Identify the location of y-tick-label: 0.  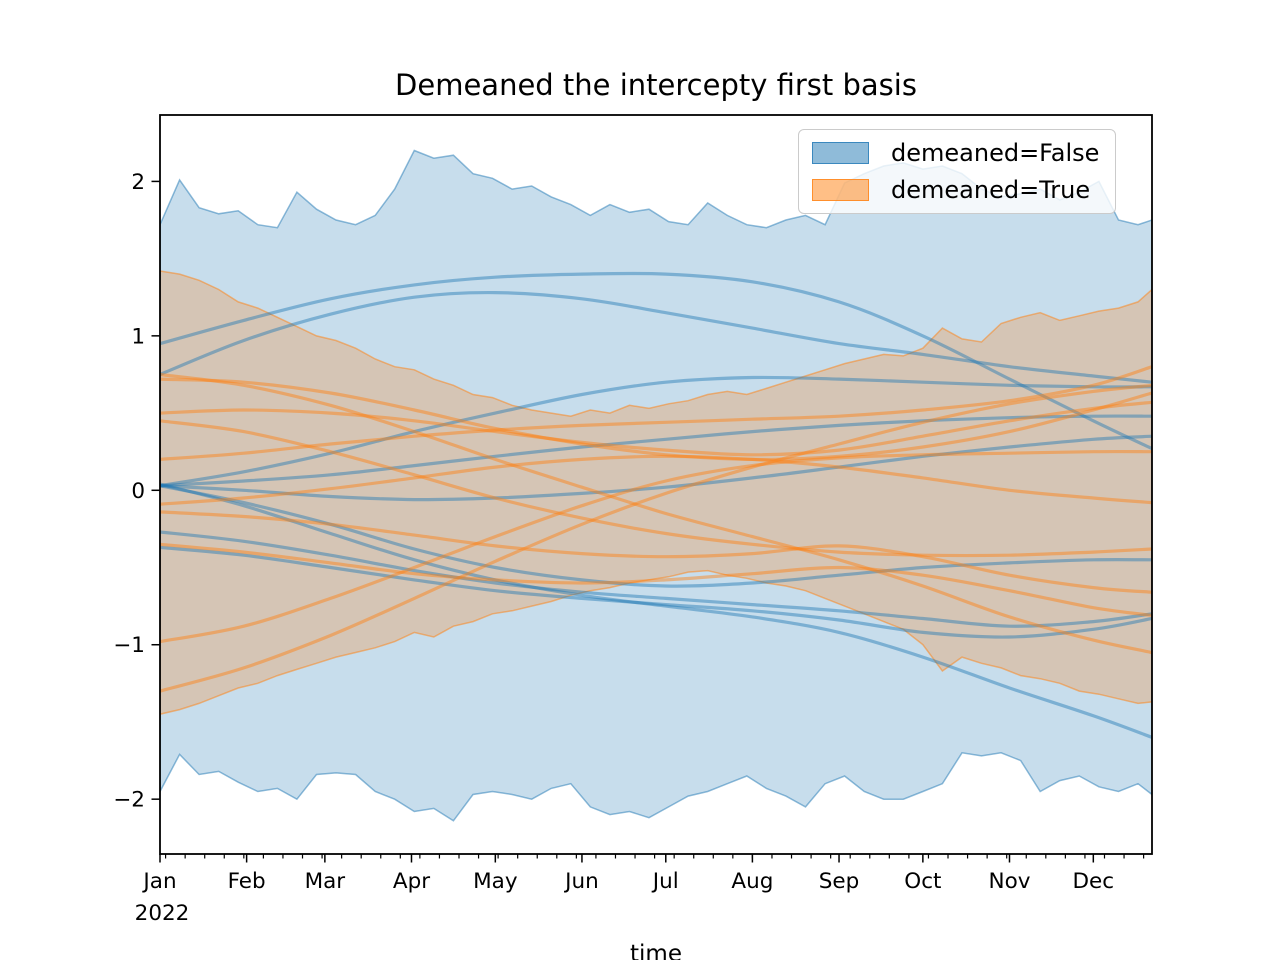
(138, 491).